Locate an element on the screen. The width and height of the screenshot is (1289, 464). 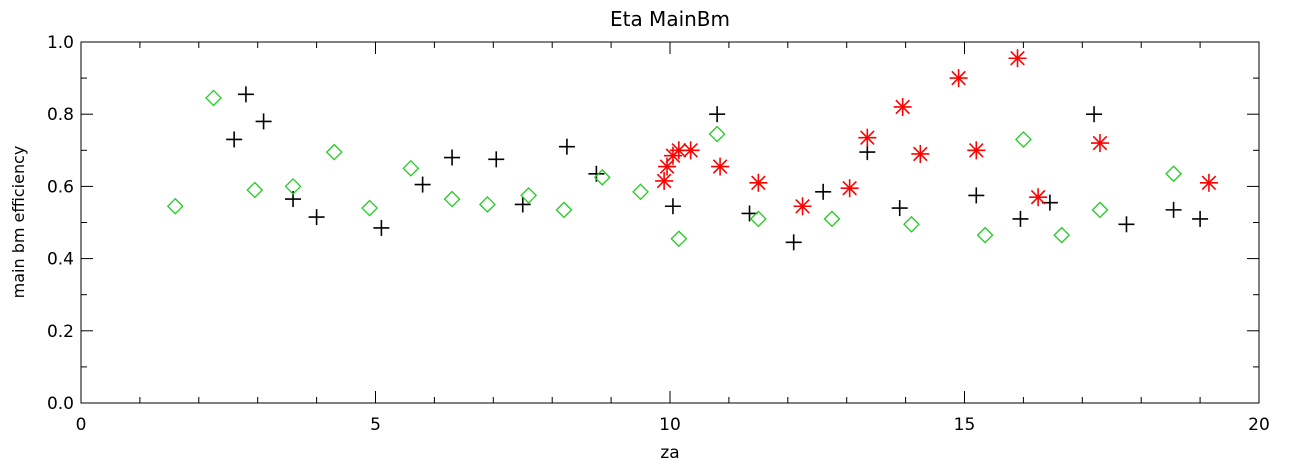
y-tick-label: 0.8 is located at coordinates (60, 115).